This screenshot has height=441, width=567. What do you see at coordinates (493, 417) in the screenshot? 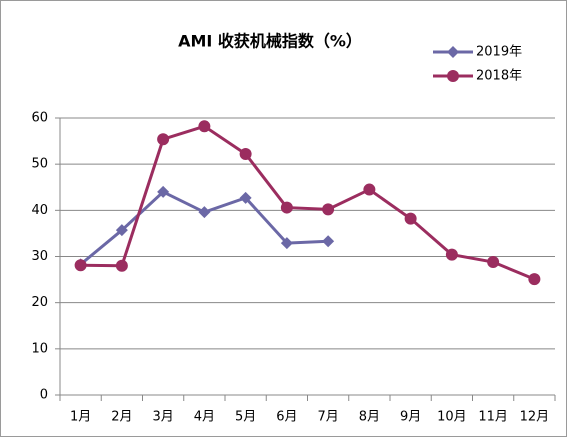
I see `x-tick-label: 11月` at bounding box center [493, 417].